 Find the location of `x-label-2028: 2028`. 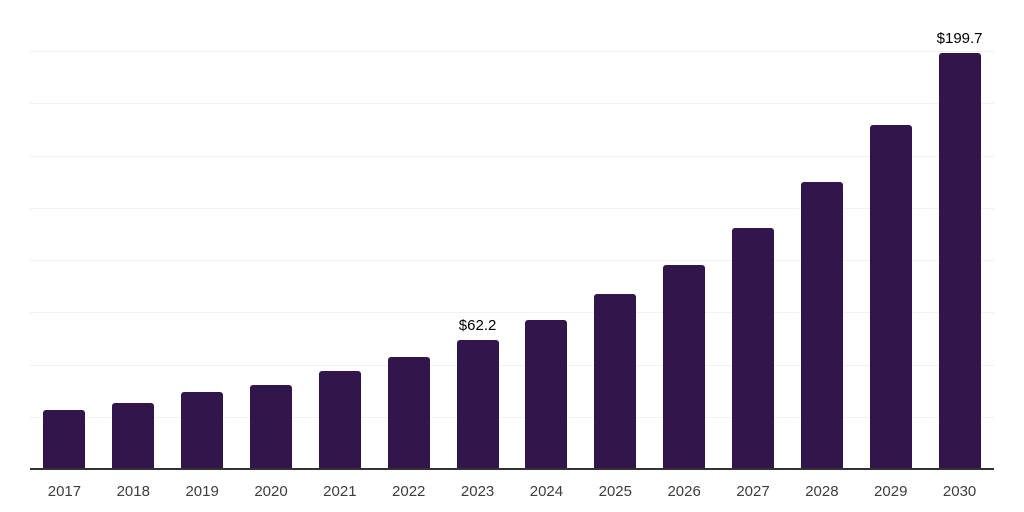

x-label-2028: 2028 is located at coordinates (822, 491).